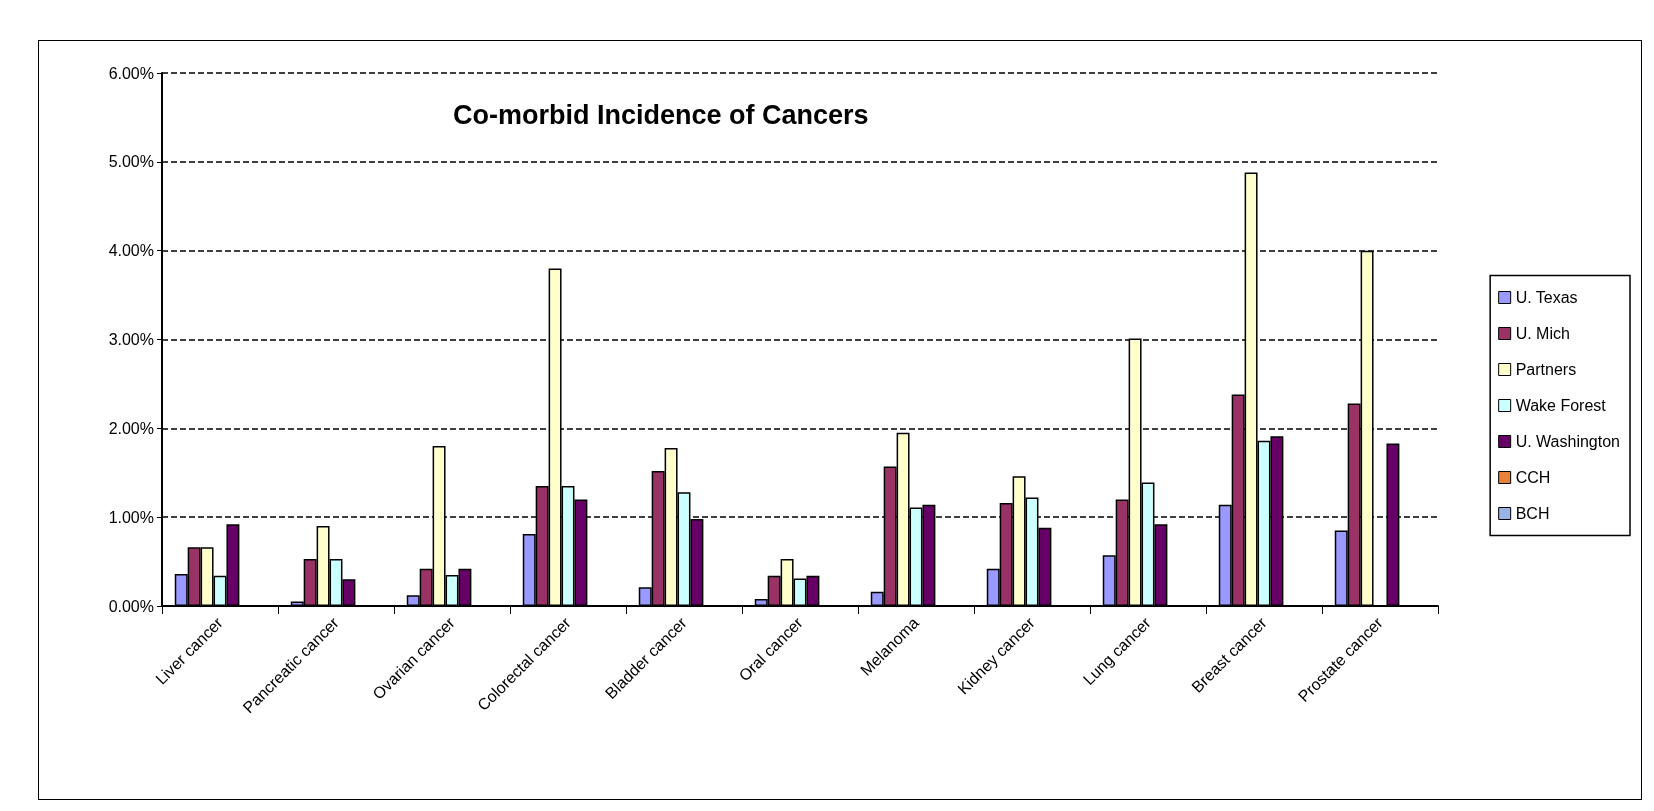  What do you see at coordinates (1546, 297) in the screenshot?
I see `legend-label: U. Texas` at bounding box center [1546, 297].